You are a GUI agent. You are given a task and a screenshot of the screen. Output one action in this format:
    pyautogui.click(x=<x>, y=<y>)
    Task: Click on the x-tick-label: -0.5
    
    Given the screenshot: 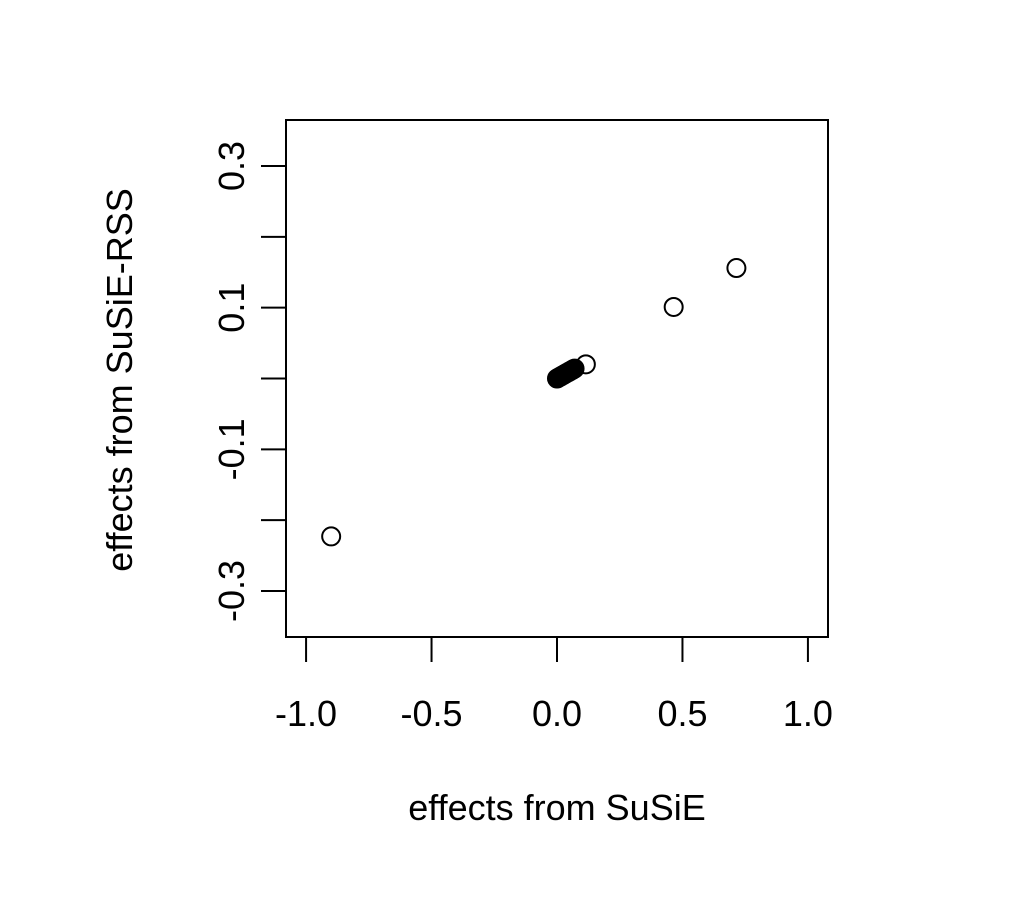 What is the action you would take?
    pyautogui.click(x=432, y=713)
    